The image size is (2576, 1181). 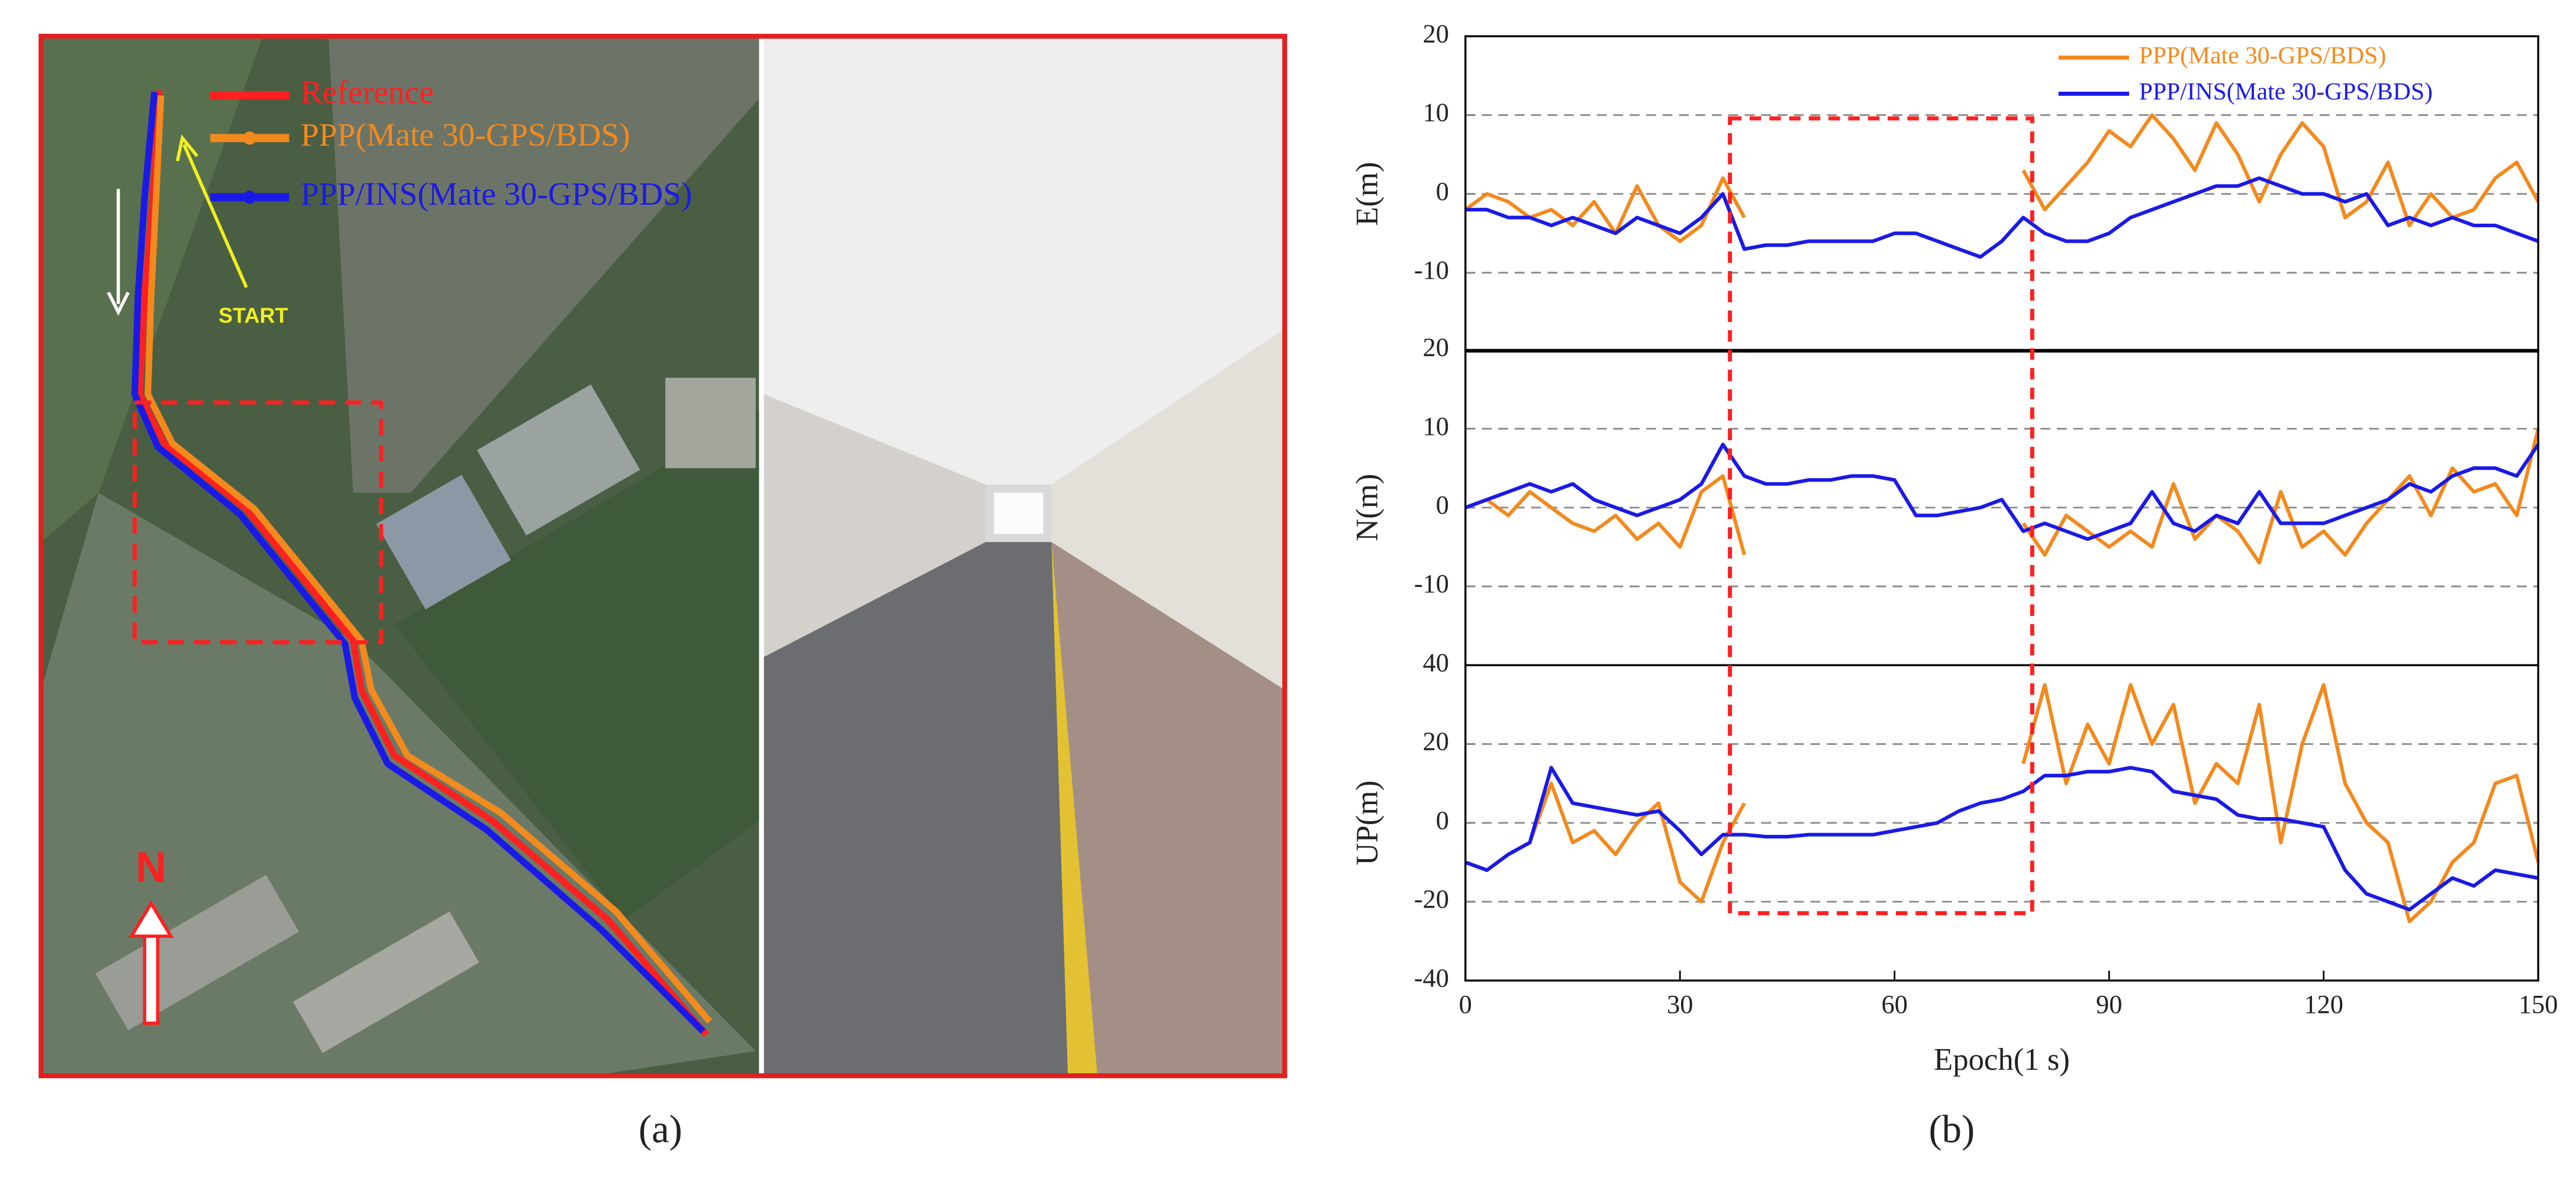 What do you see at coordinates (1168, 809) in the screenshot?
I see `sidewalk` at bounding box center [1168, 809].